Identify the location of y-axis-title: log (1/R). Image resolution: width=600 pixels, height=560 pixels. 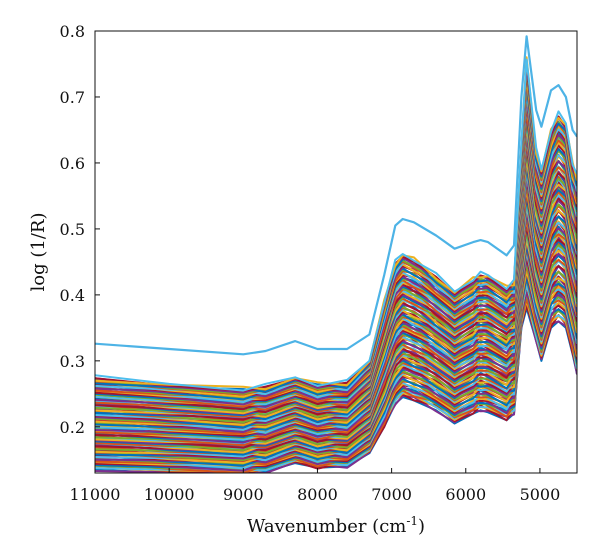
(38, 252).